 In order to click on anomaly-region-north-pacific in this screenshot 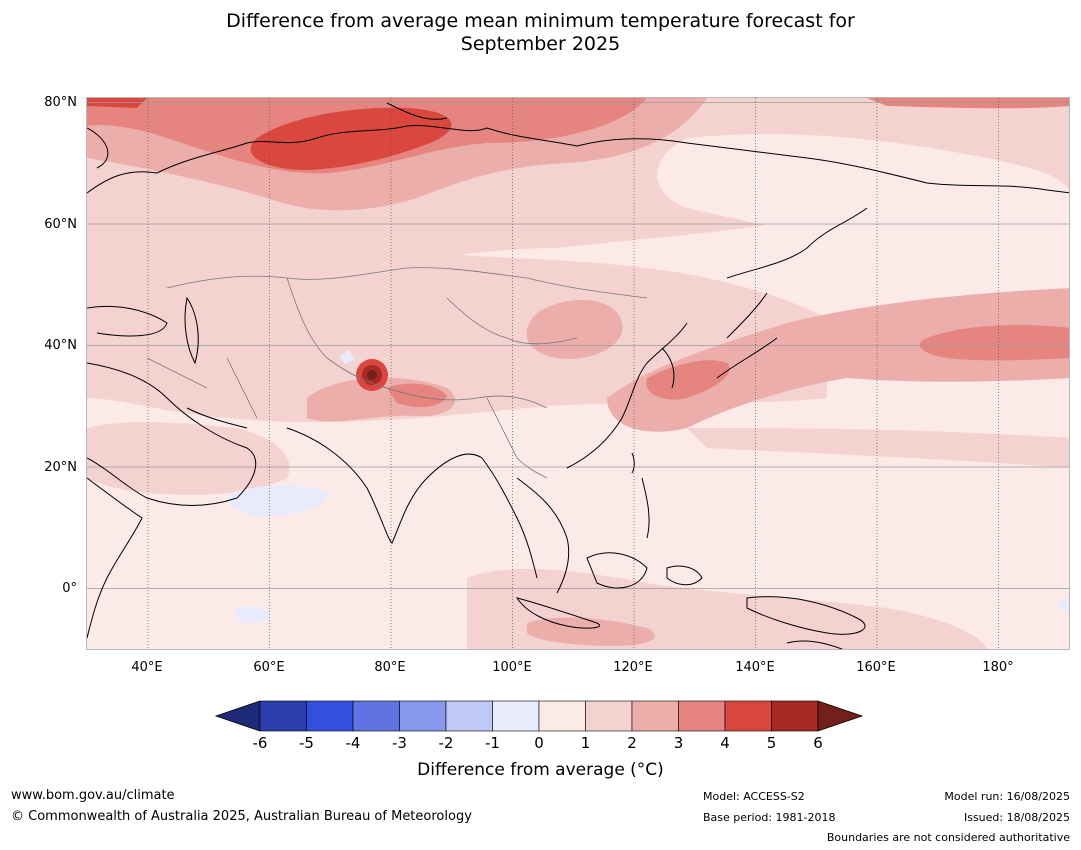, I will do `click(838, 360)`.